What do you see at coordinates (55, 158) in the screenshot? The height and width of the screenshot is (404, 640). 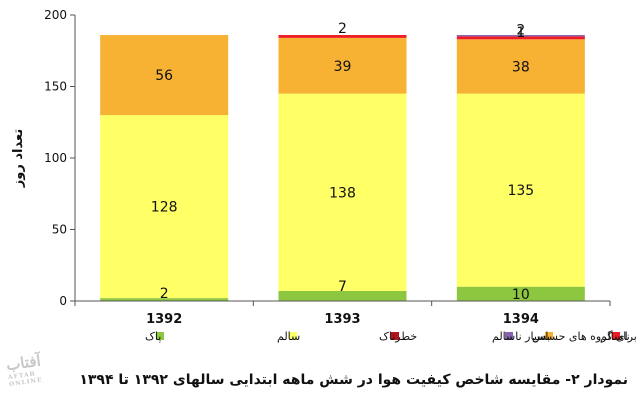 I see `y-tick-label: 100` at bounding box center [55, 158].